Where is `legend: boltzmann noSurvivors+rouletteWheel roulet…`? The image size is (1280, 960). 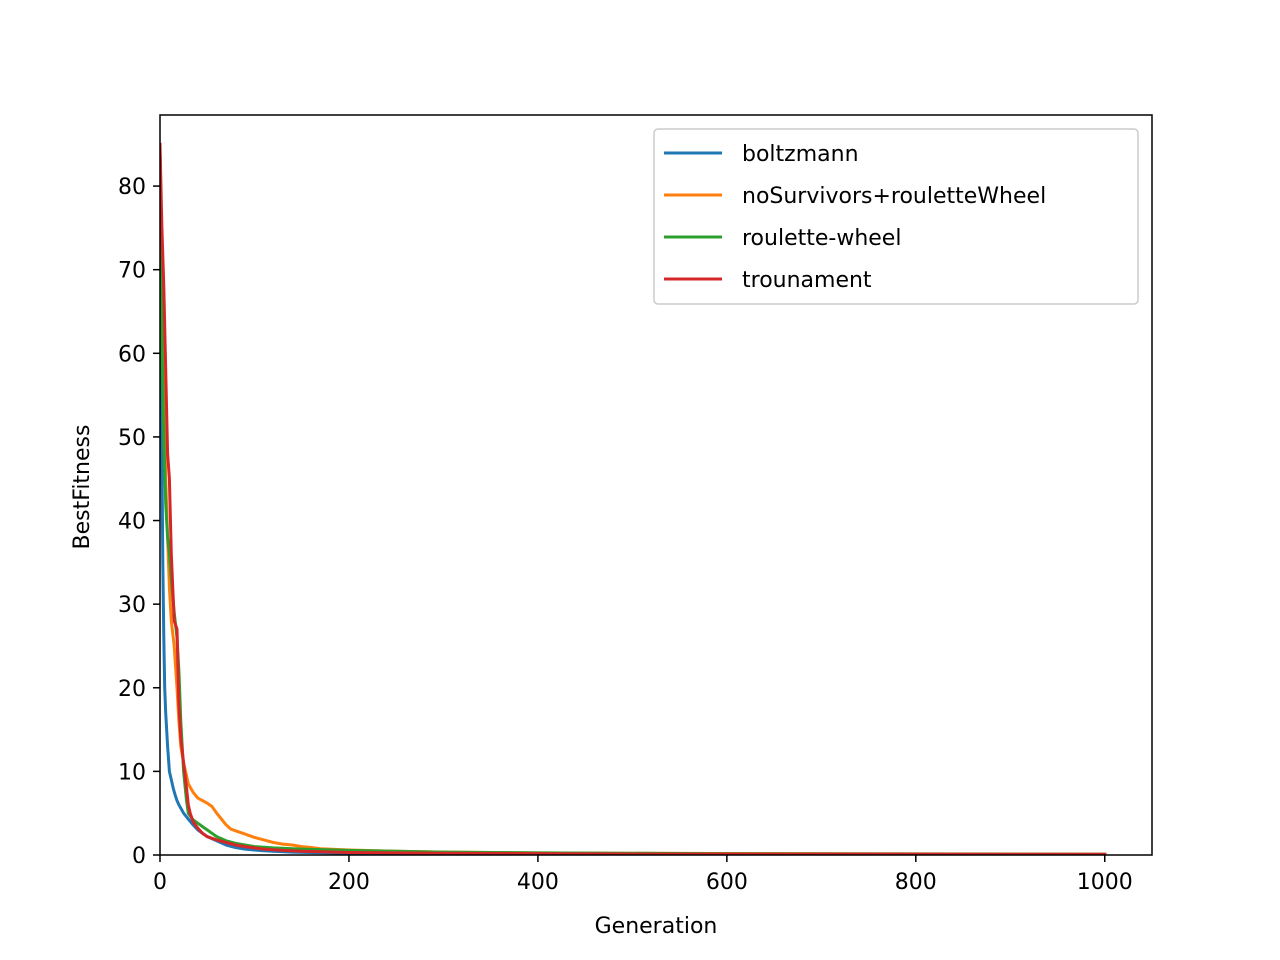 legend: boltzmann noSurvivors+rouletteWheel roulet… is located at coordinates (896, 216).